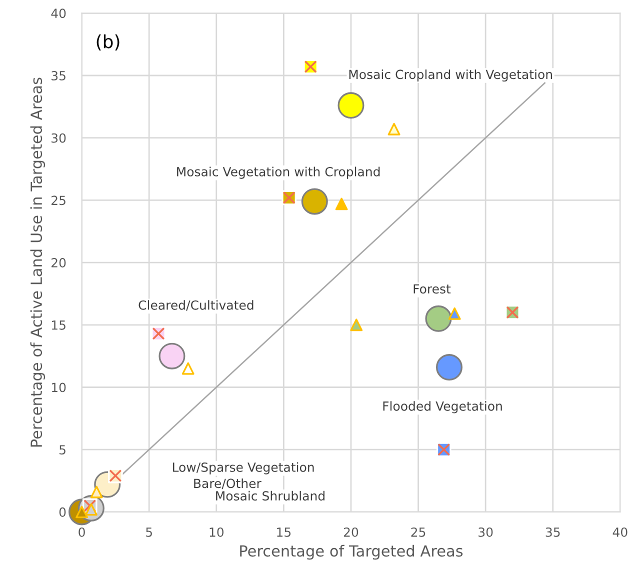 The width and height of the screenshot is (644, 572). I want to click on y-tick-label: 40, so click(58, 13).